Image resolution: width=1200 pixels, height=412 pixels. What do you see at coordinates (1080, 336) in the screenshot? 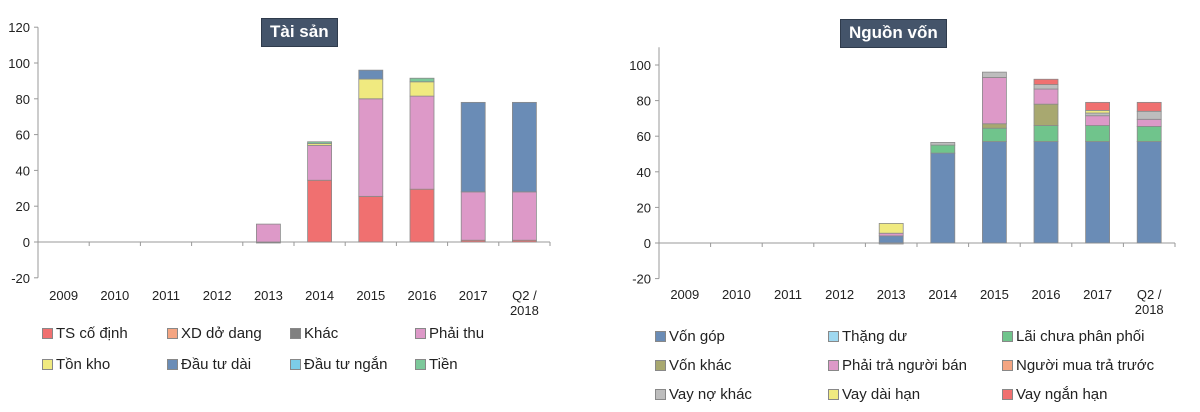
I see `legend-label: Lãi chưa phân phối` at bounding box center [1080, 336].